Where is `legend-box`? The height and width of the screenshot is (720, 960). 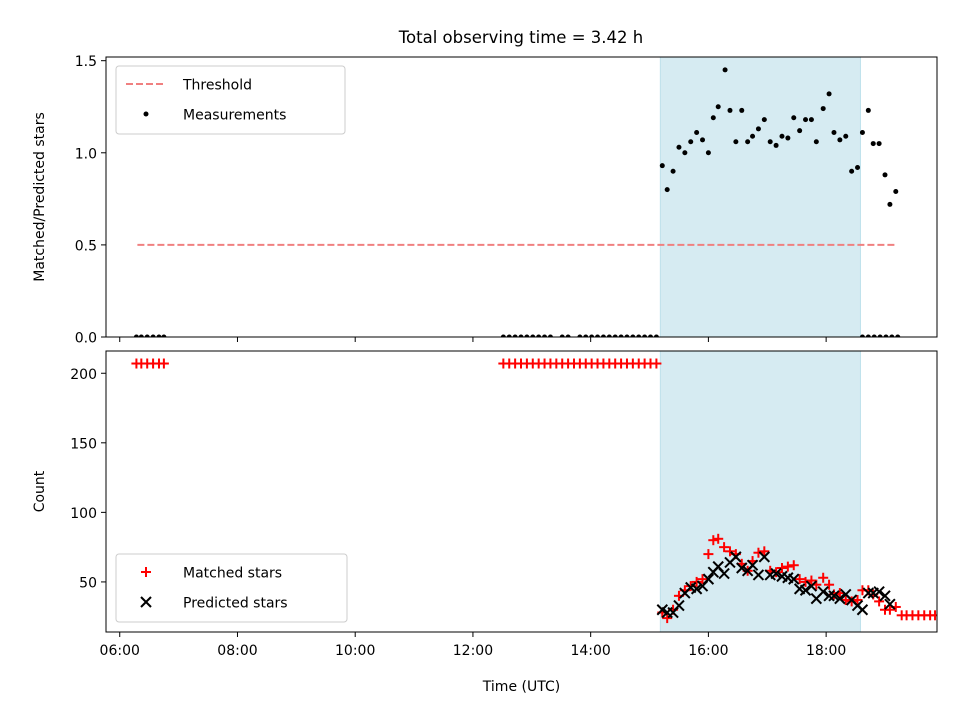
legend-box is located at coordinates (230, 100).